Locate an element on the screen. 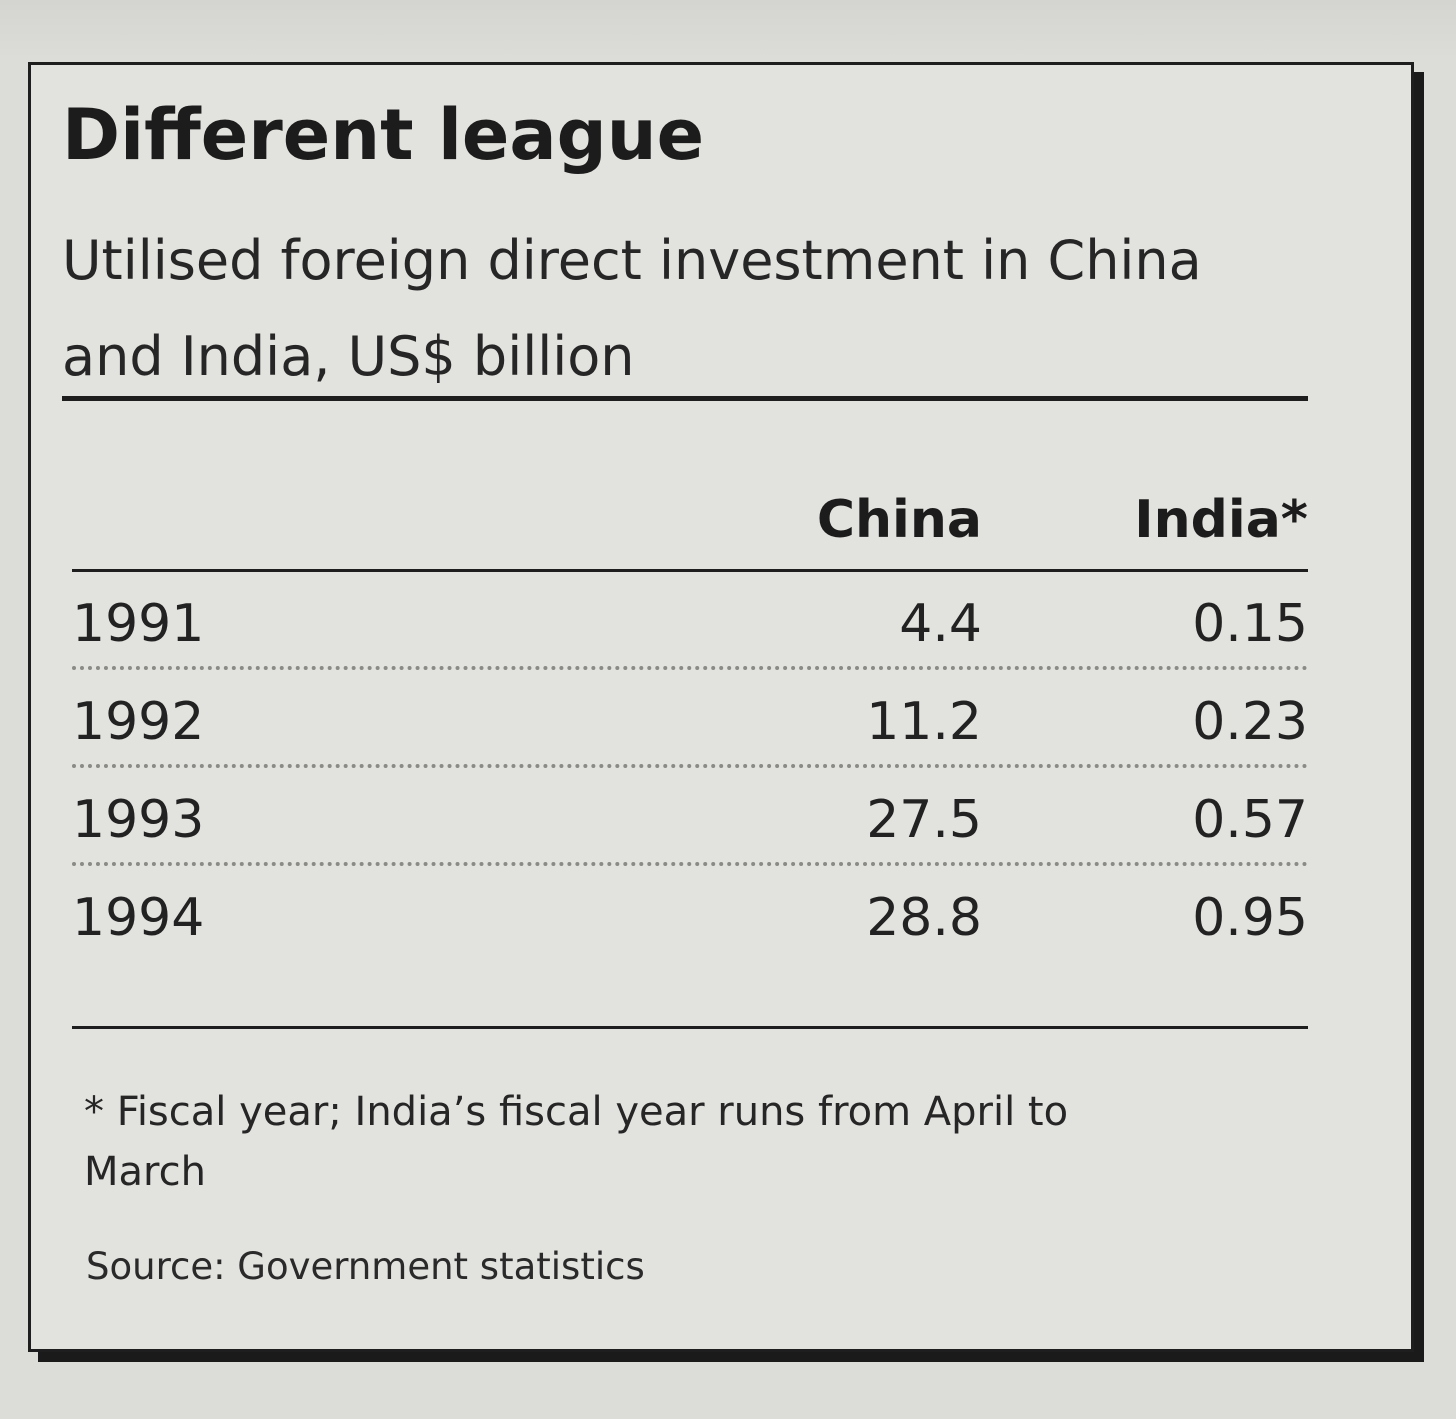 The width and height of the screenshot is (1456, 1419). cell-china-value: 4.4 is located at coordinates (940, 624).